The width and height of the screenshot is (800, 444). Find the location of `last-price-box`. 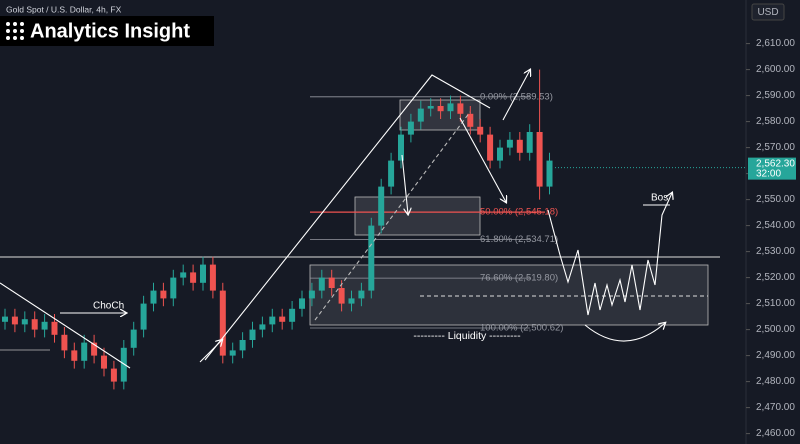

last-price-box is located at coordinates (772, 168).